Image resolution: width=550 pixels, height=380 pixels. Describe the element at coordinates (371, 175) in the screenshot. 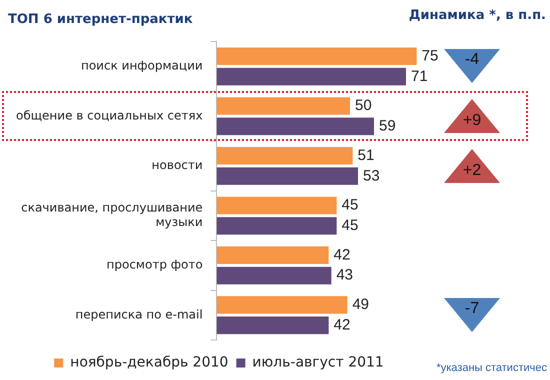

I see `data-label: 53` at that location.